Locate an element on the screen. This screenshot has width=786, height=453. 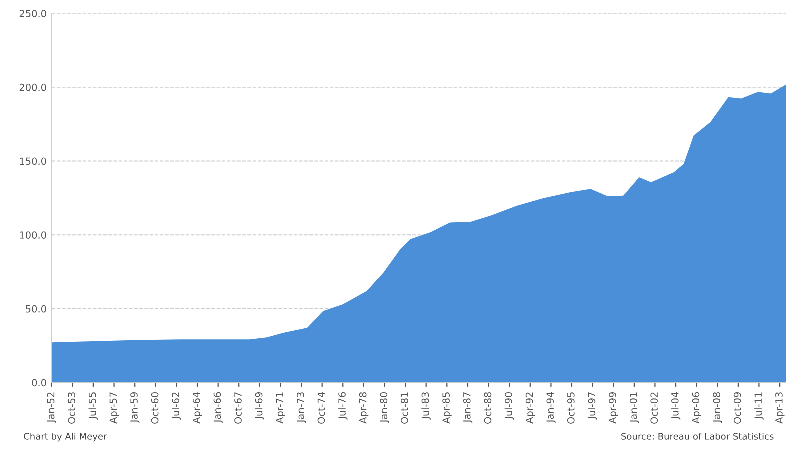
x-tick-label: Oct-53 is located at coordinates (72, 408).